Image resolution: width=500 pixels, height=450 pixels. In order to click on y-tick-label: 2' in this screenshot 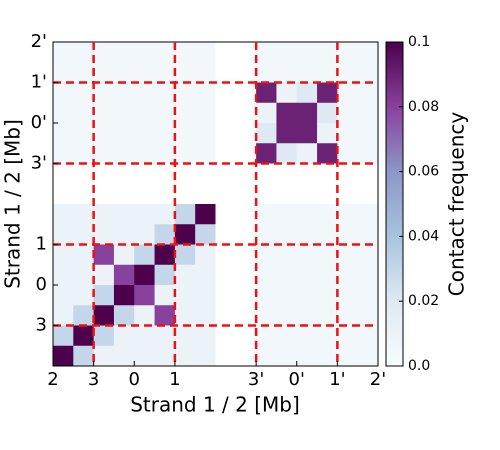, I will do `click(39, 41)`.